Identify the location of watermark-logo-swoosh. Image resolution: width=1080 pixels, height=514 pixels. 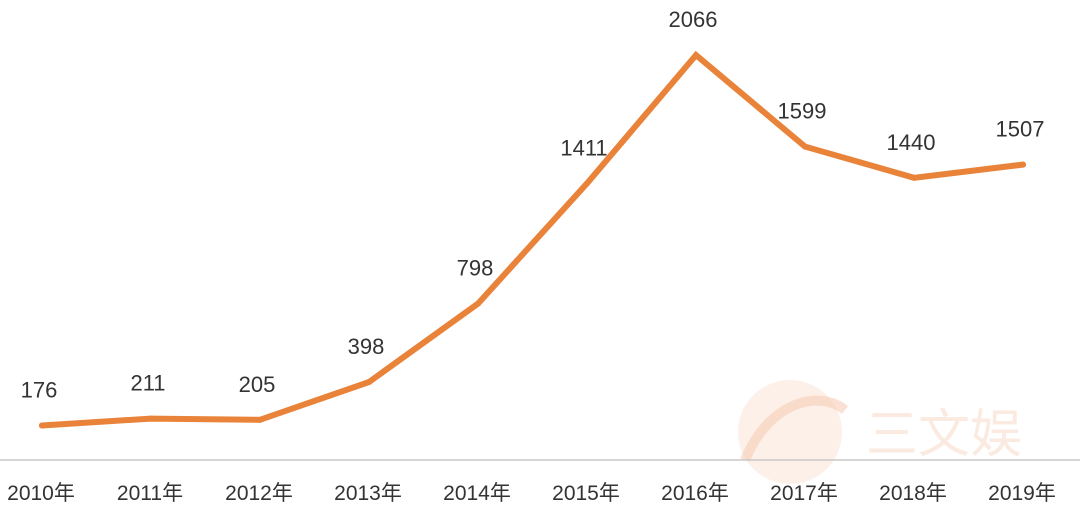
(794, 428).